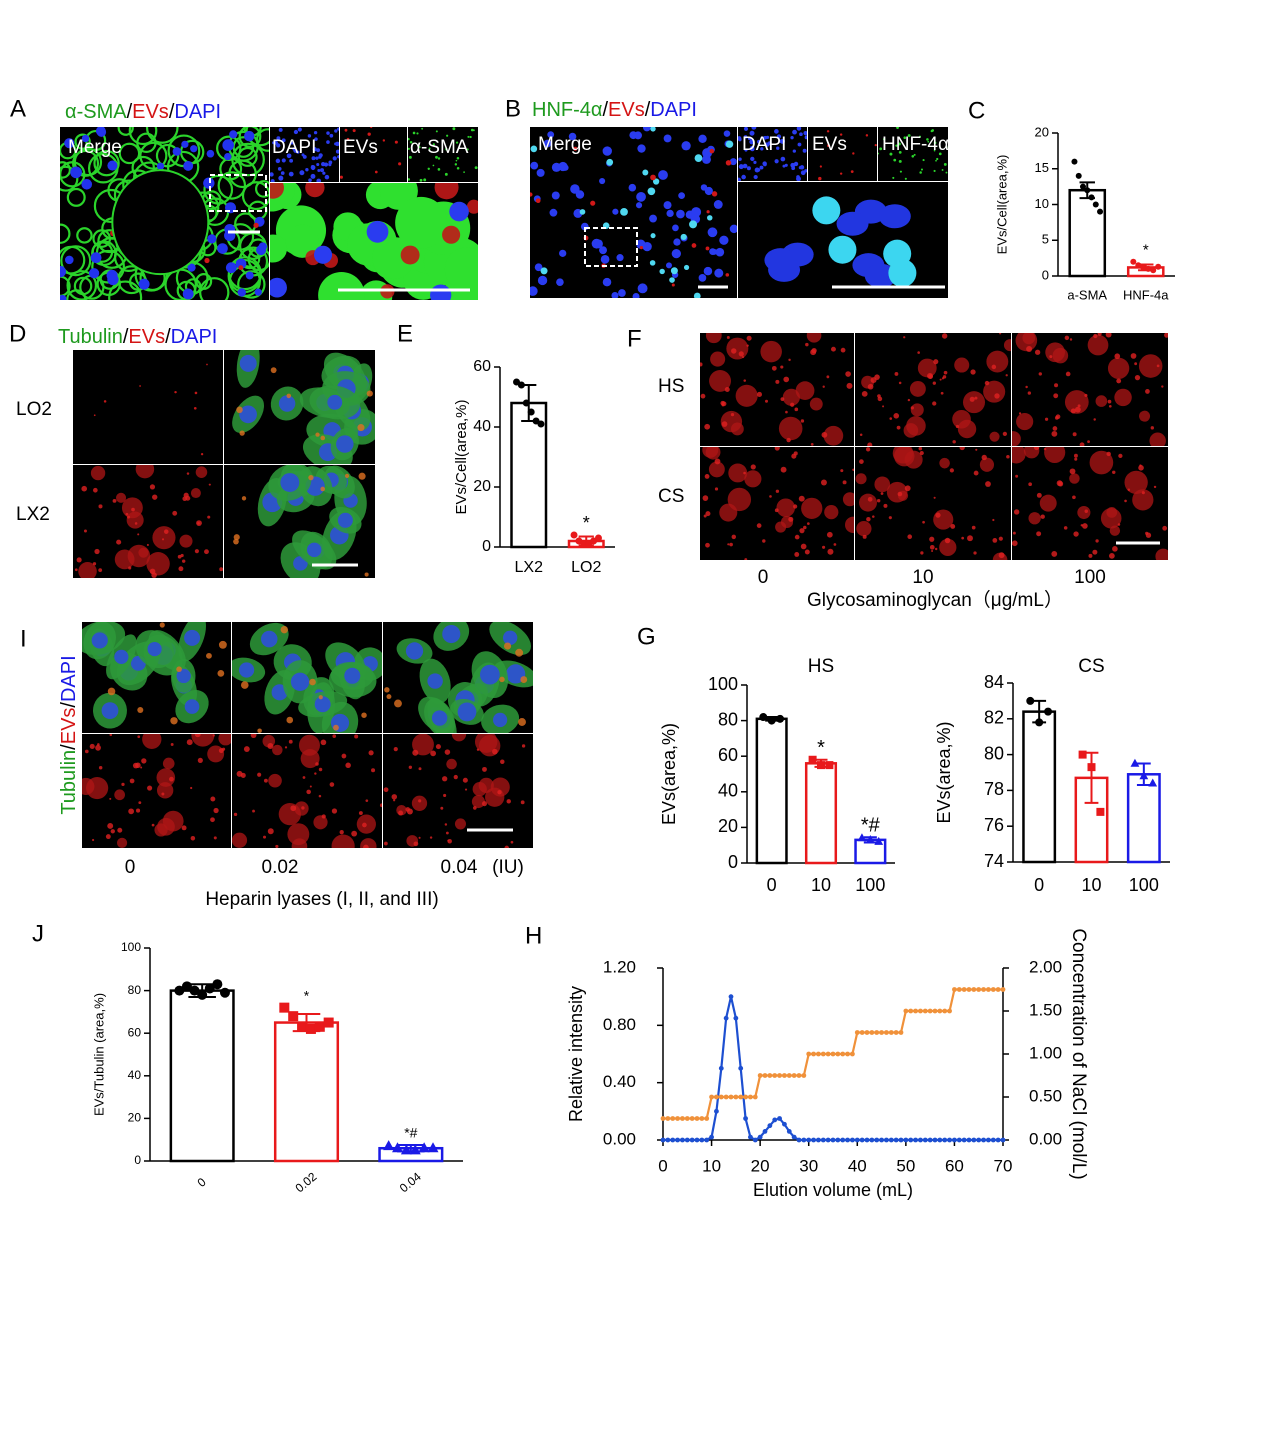  What do you see at coordinates (1042, 167) in the screenshot?
I see `y-tick-label: 15` at bounding box center [1042, 167].